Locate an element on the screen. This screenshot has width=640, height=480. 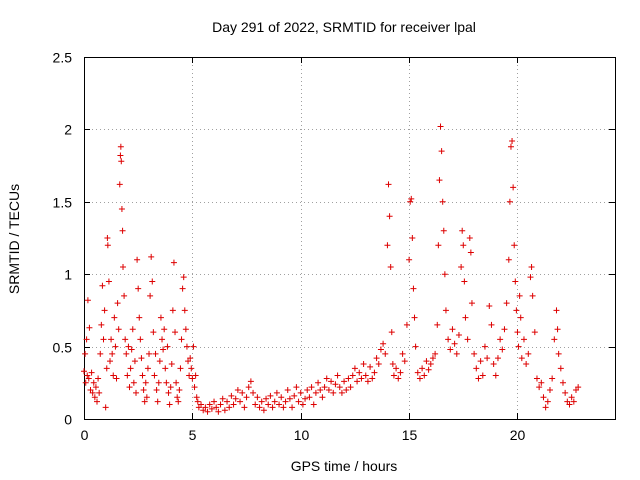
x-axis-label: GPS time / hours is located at coordinates (344, 466).